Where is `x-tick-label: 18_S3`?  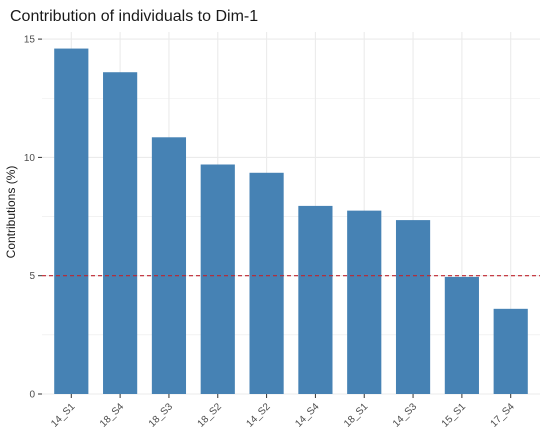 x-tick-label: 18_S3 is located at coordinates (161, 415).